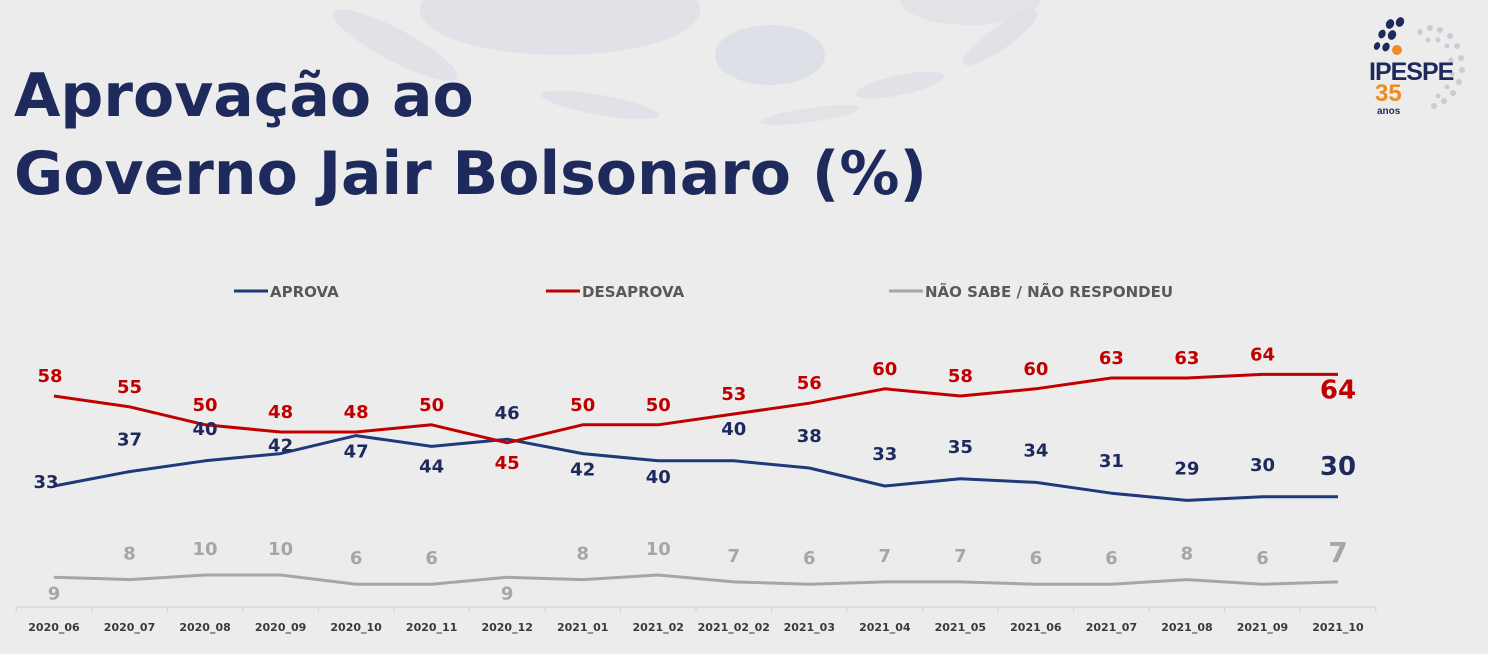  Describe the element at coordinates (582, 627) in the screenshot. I see `x-tick-label: 2021_01` at that location.